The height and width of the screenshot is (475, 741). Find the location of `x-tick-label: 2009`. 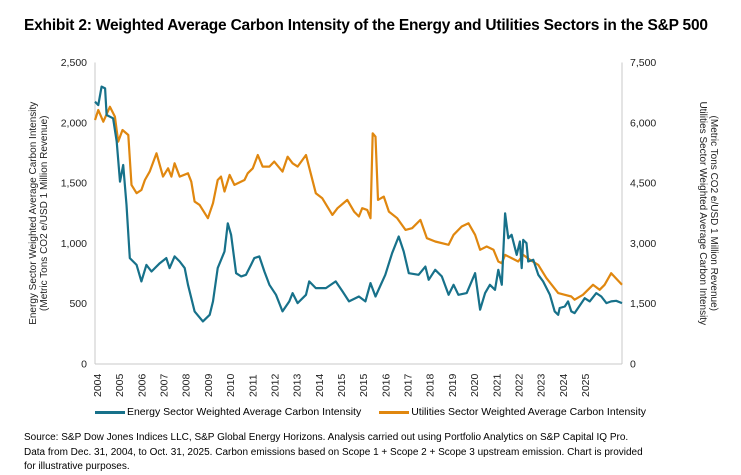

x-tick-label: 2009 is located at coordinates (209, 385).